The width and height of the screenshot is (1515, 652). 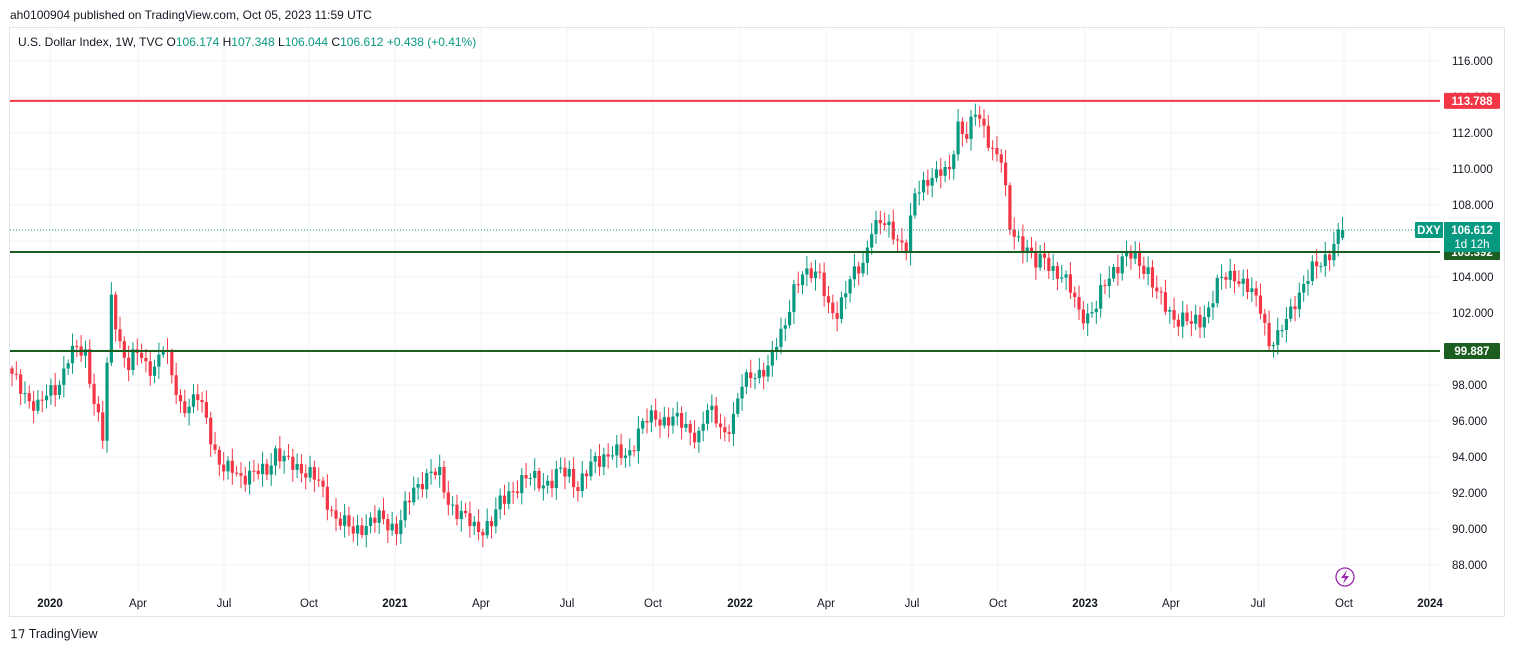 What do you see at coordinates (1472, 170) in the screenshot?
I see `y-tick-label: 110.000` at bounding box center [1472, 170].